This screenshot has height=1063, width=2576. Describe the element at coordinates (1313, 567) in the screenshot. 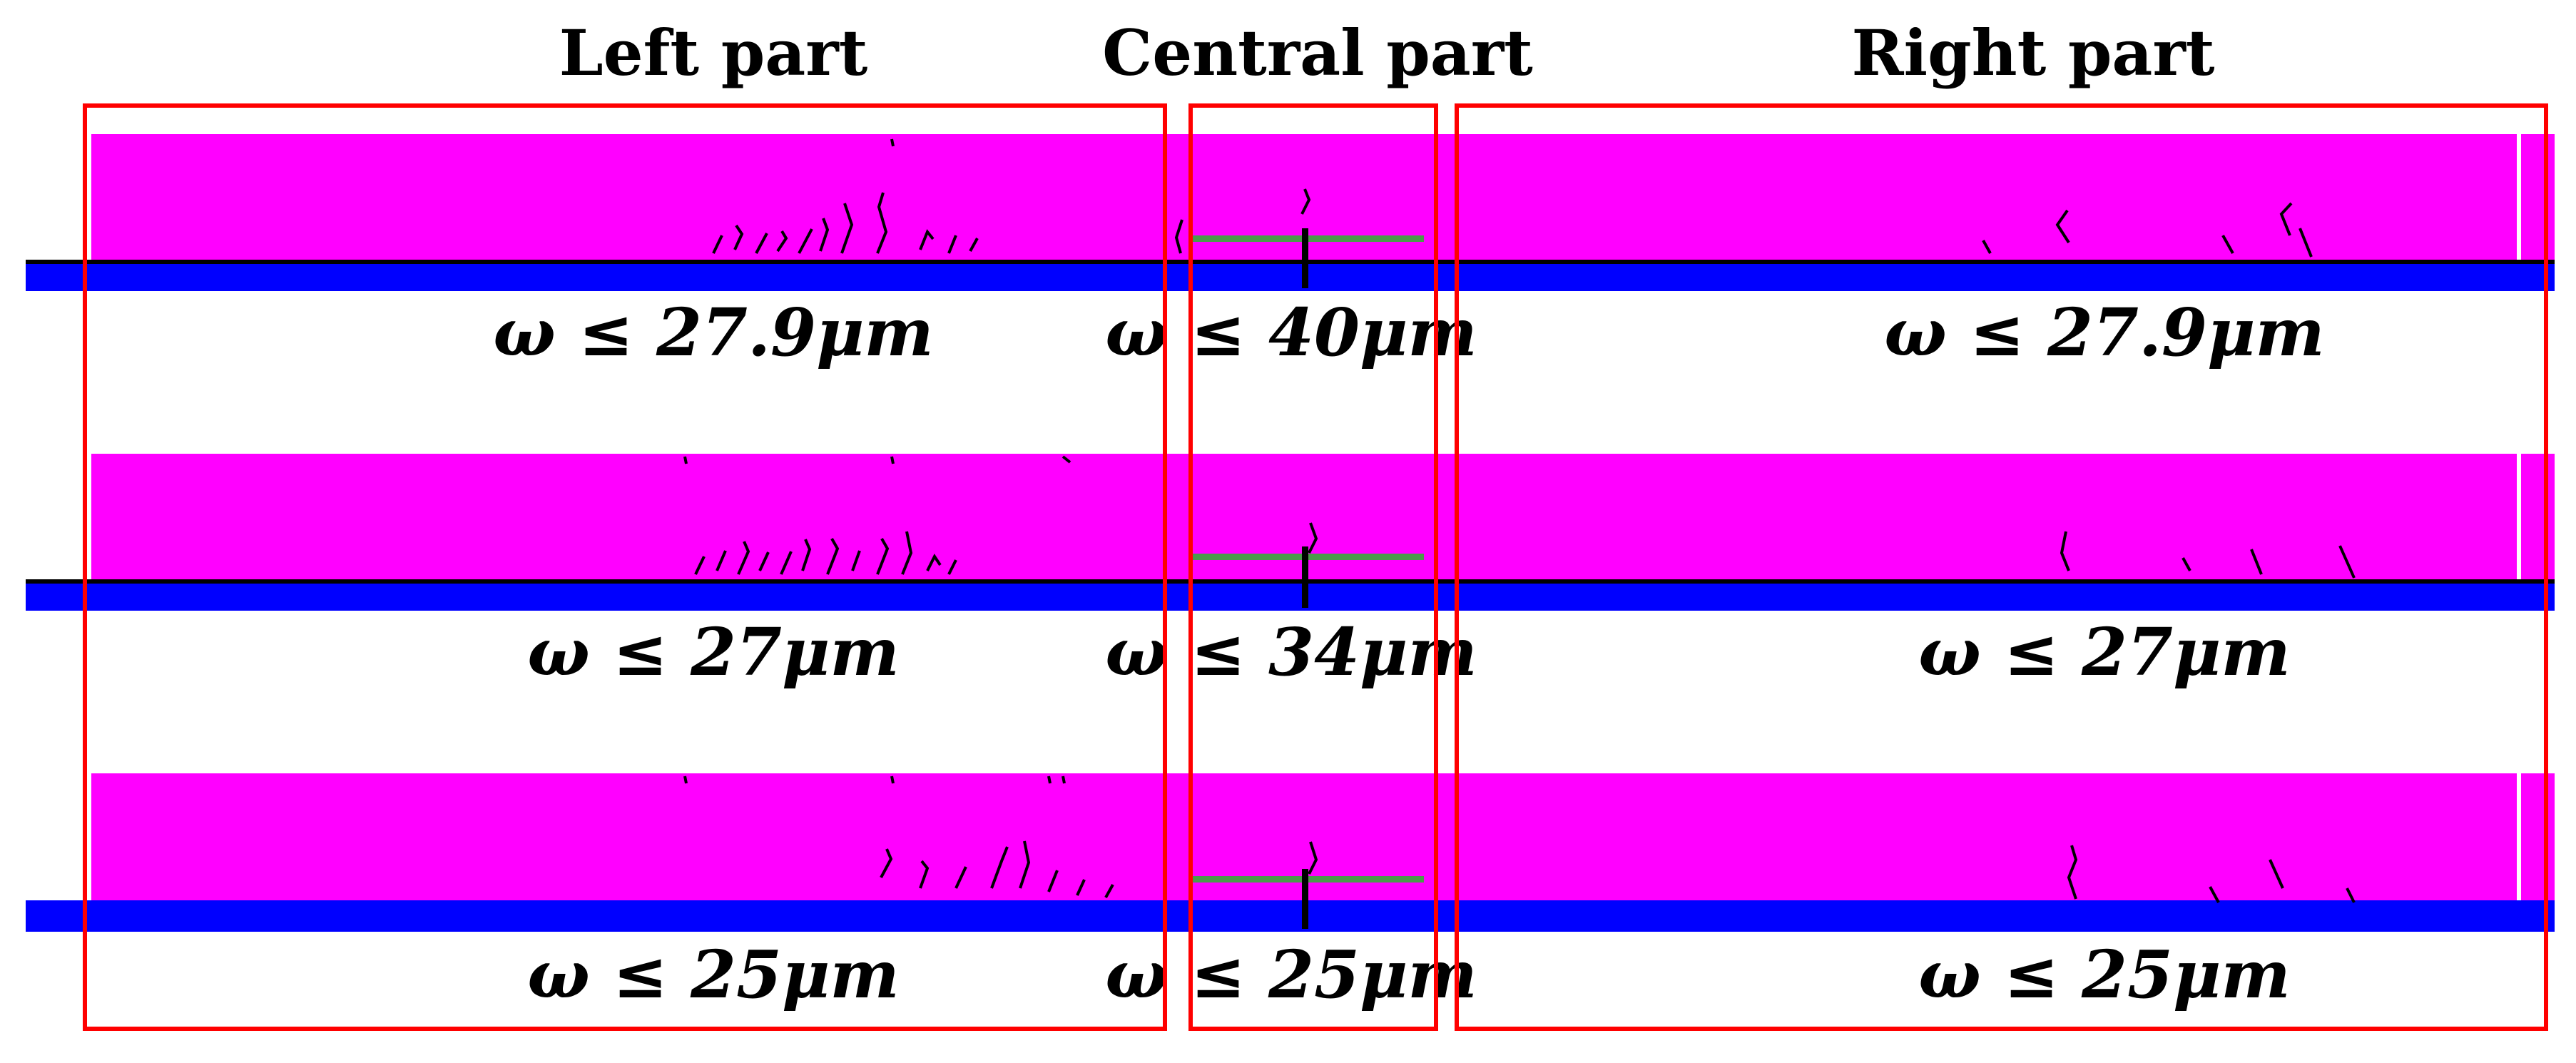

I see `central-part-box` at that location.